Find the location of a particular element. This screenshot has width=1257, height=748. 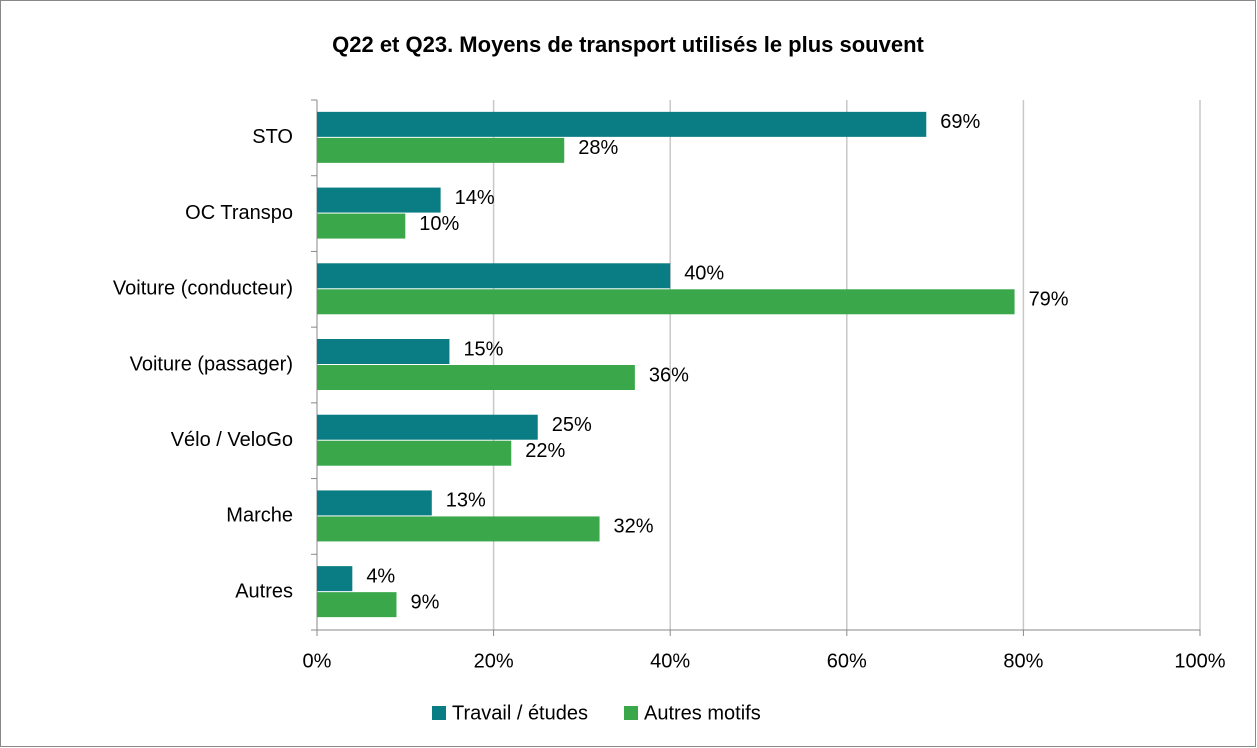

data-label: 4% is located at coordinates (380, 576).